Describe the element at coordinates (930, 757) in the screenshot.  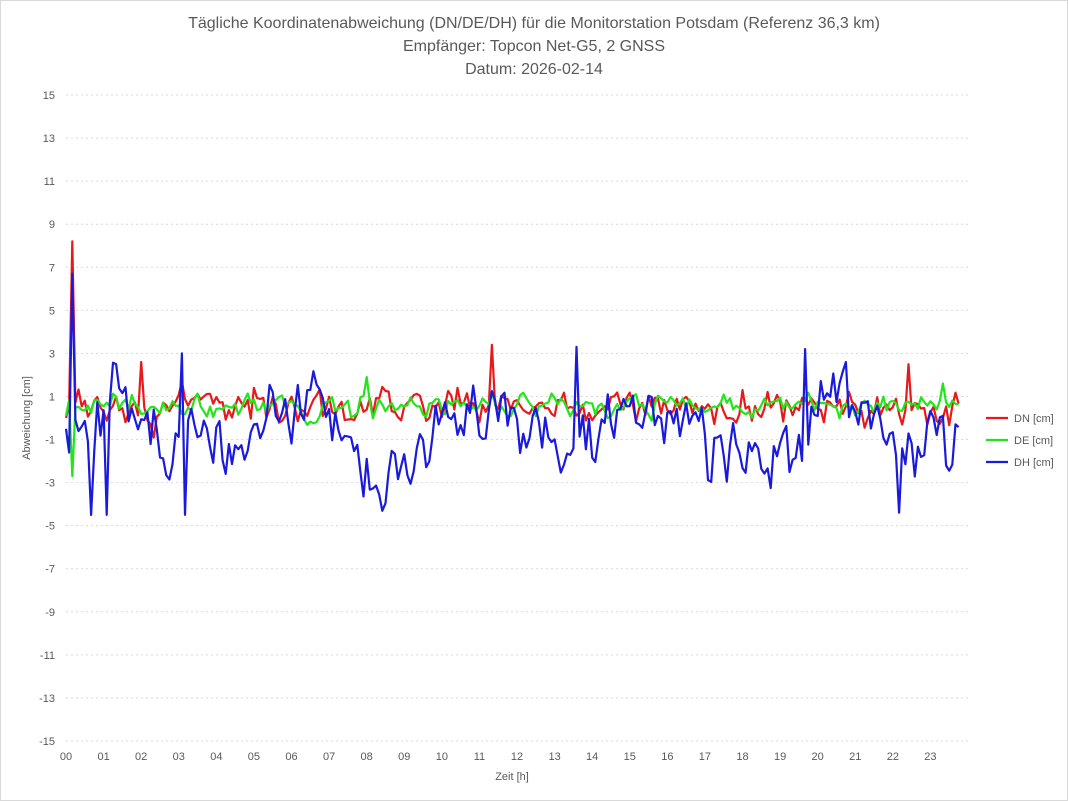
I see `x-tick-label: 23` at that location.